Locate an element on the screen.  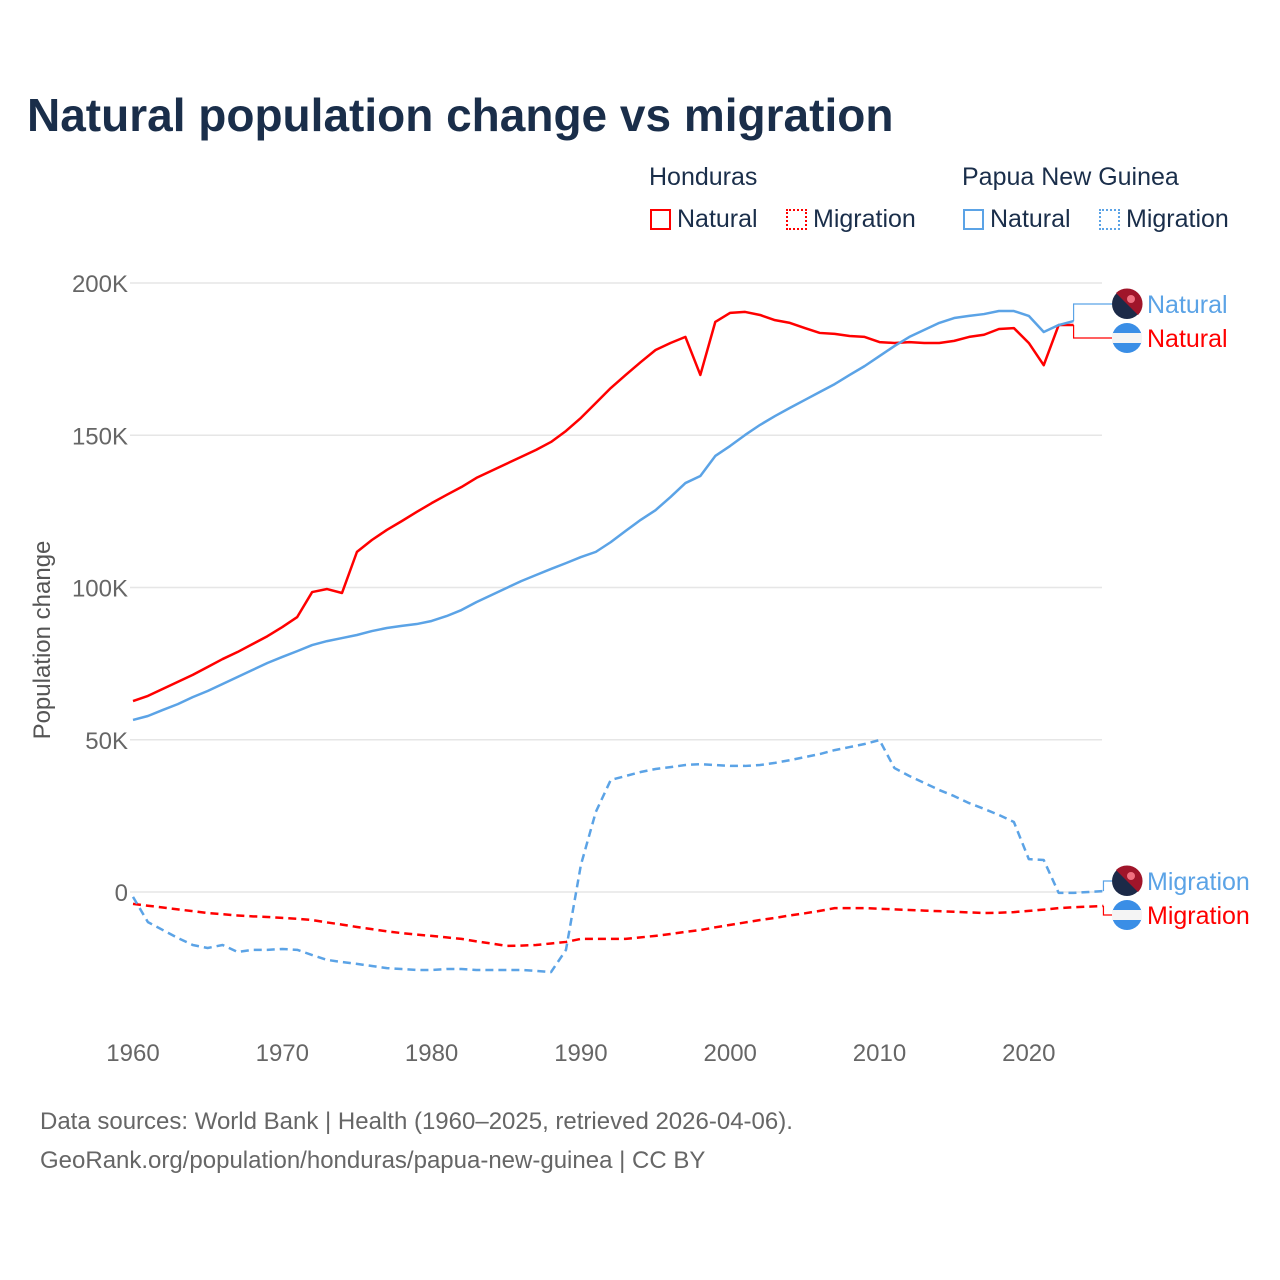
y-tick-label: 100K is located at coordinates (100, 589).